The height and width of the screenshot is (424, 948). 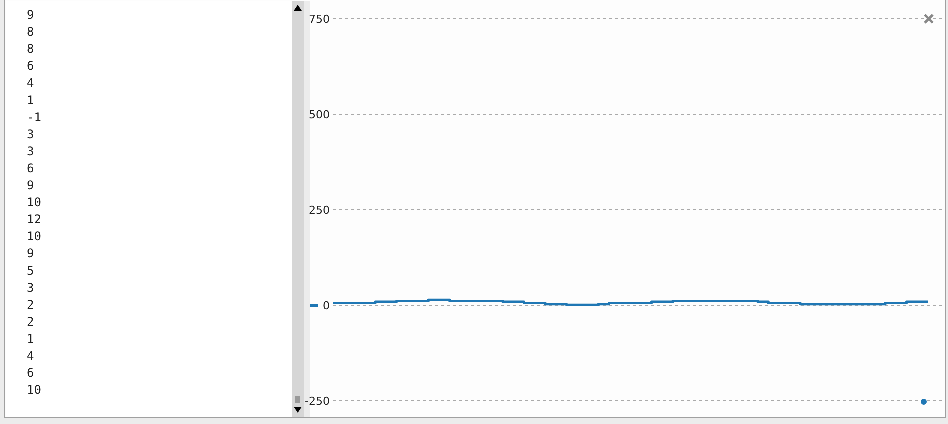 What do you see at coordinates (326, 305) in the screenshot?
I see `y-tick-label: 0` at bounding box center [326, 305].